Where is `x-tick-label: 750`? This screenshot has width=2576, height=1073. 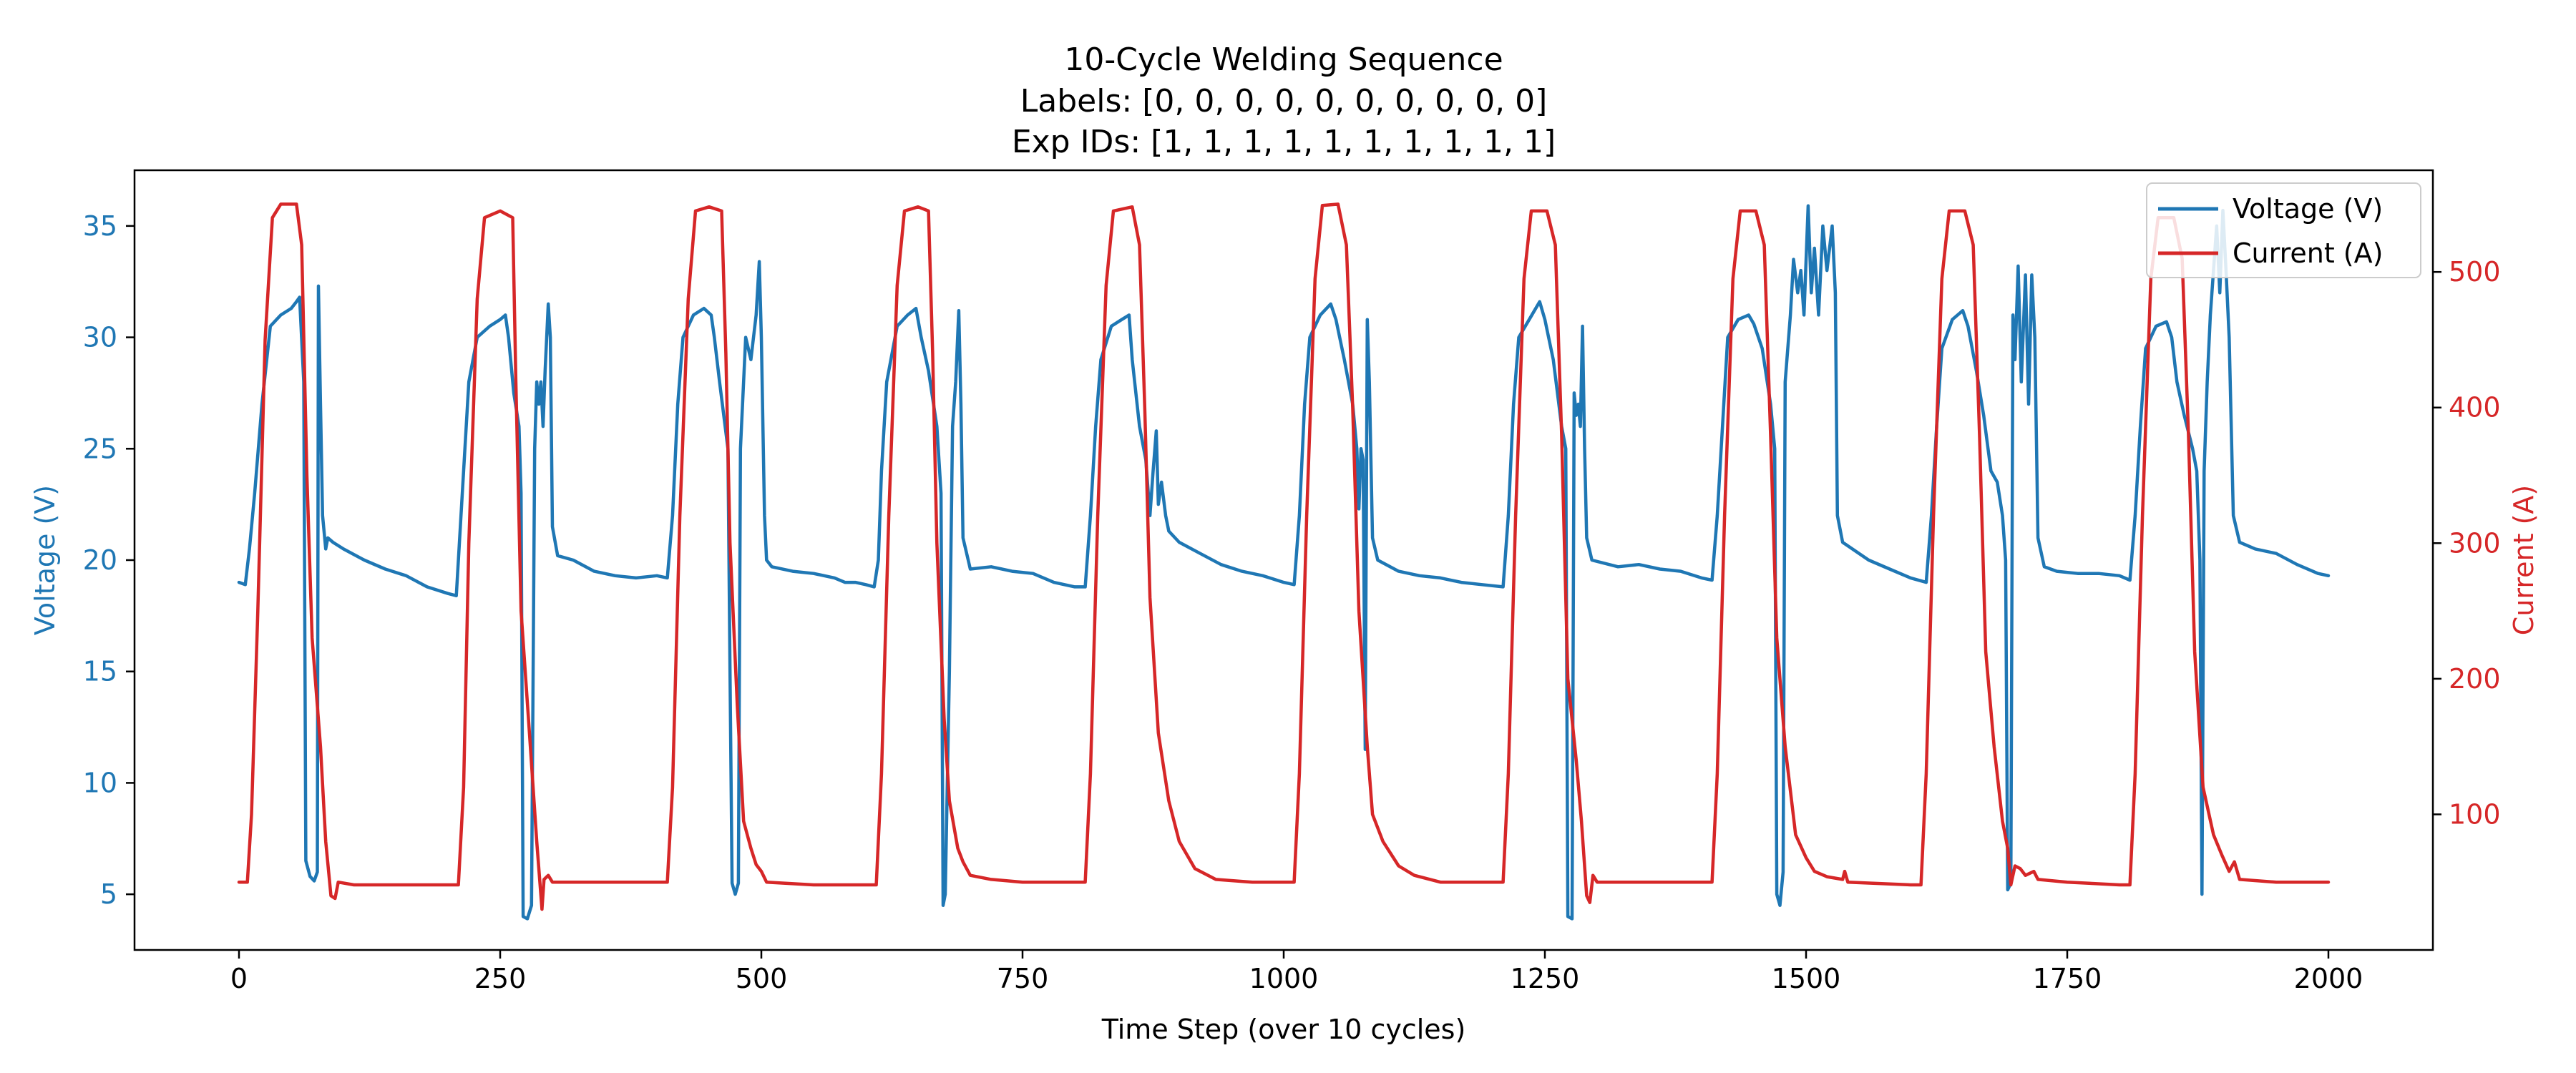
x-tick-label: 750 is located at coordinates (1023, 979).